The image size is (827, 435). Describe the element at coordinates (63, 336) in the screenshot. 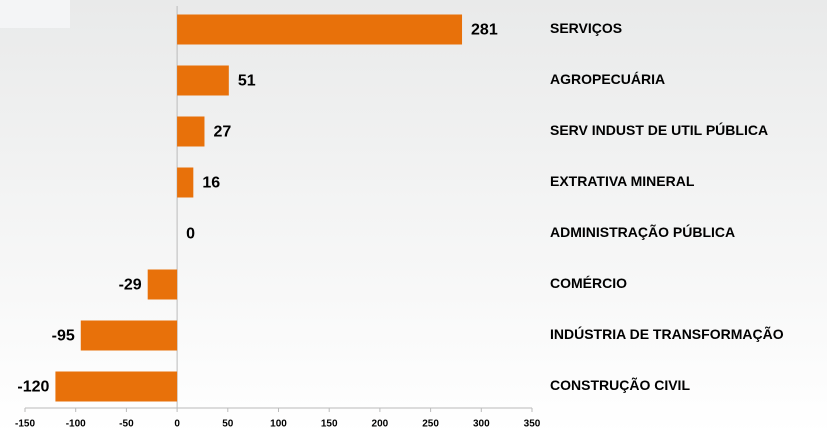

I see `value-label: -95` at that location.